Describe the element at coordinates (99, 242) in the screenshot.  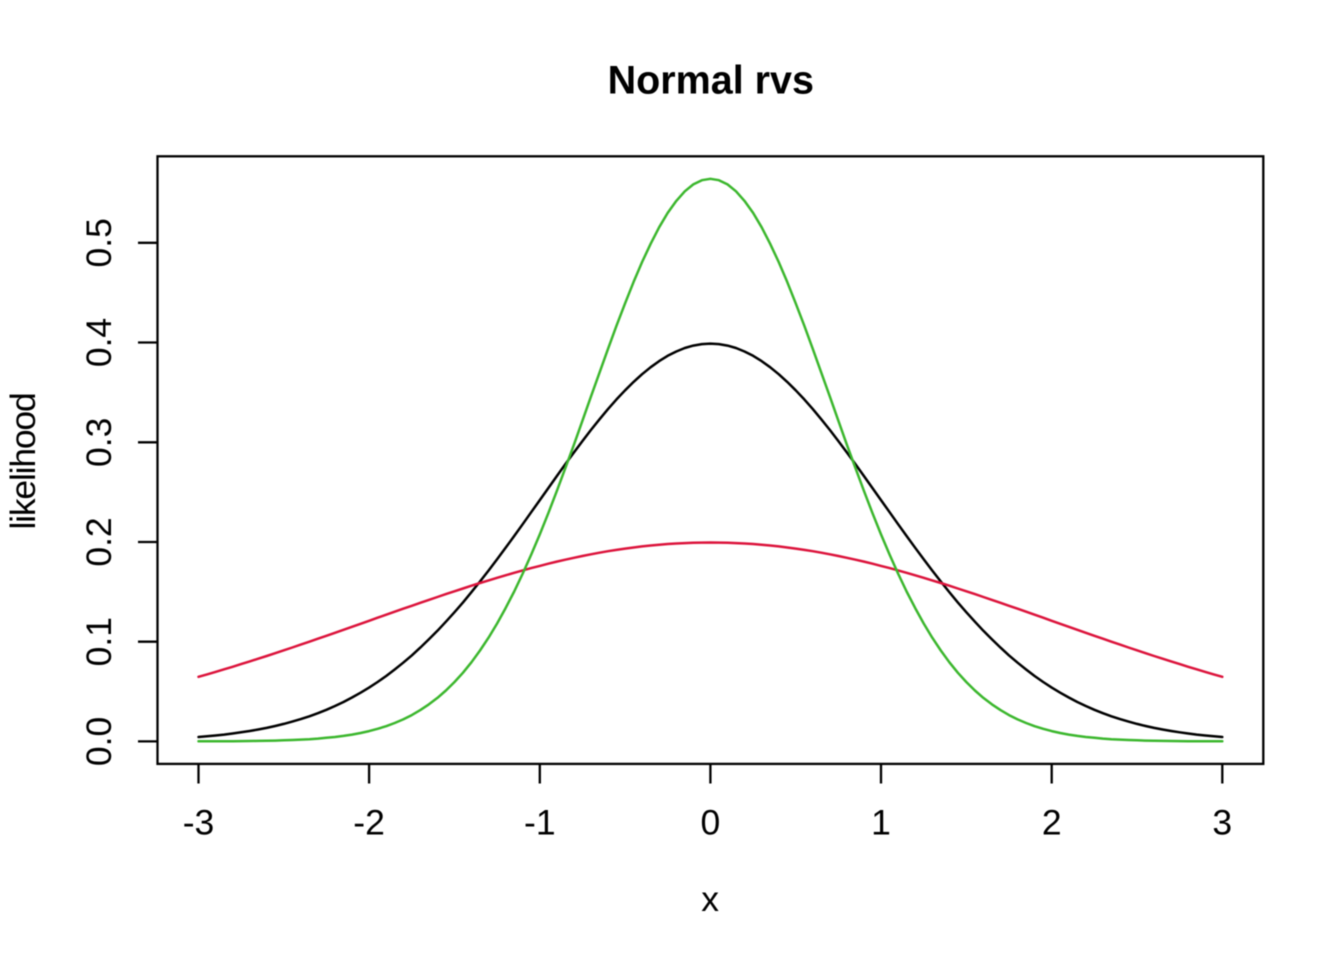
I see `svg-text: 0.5` at that location.